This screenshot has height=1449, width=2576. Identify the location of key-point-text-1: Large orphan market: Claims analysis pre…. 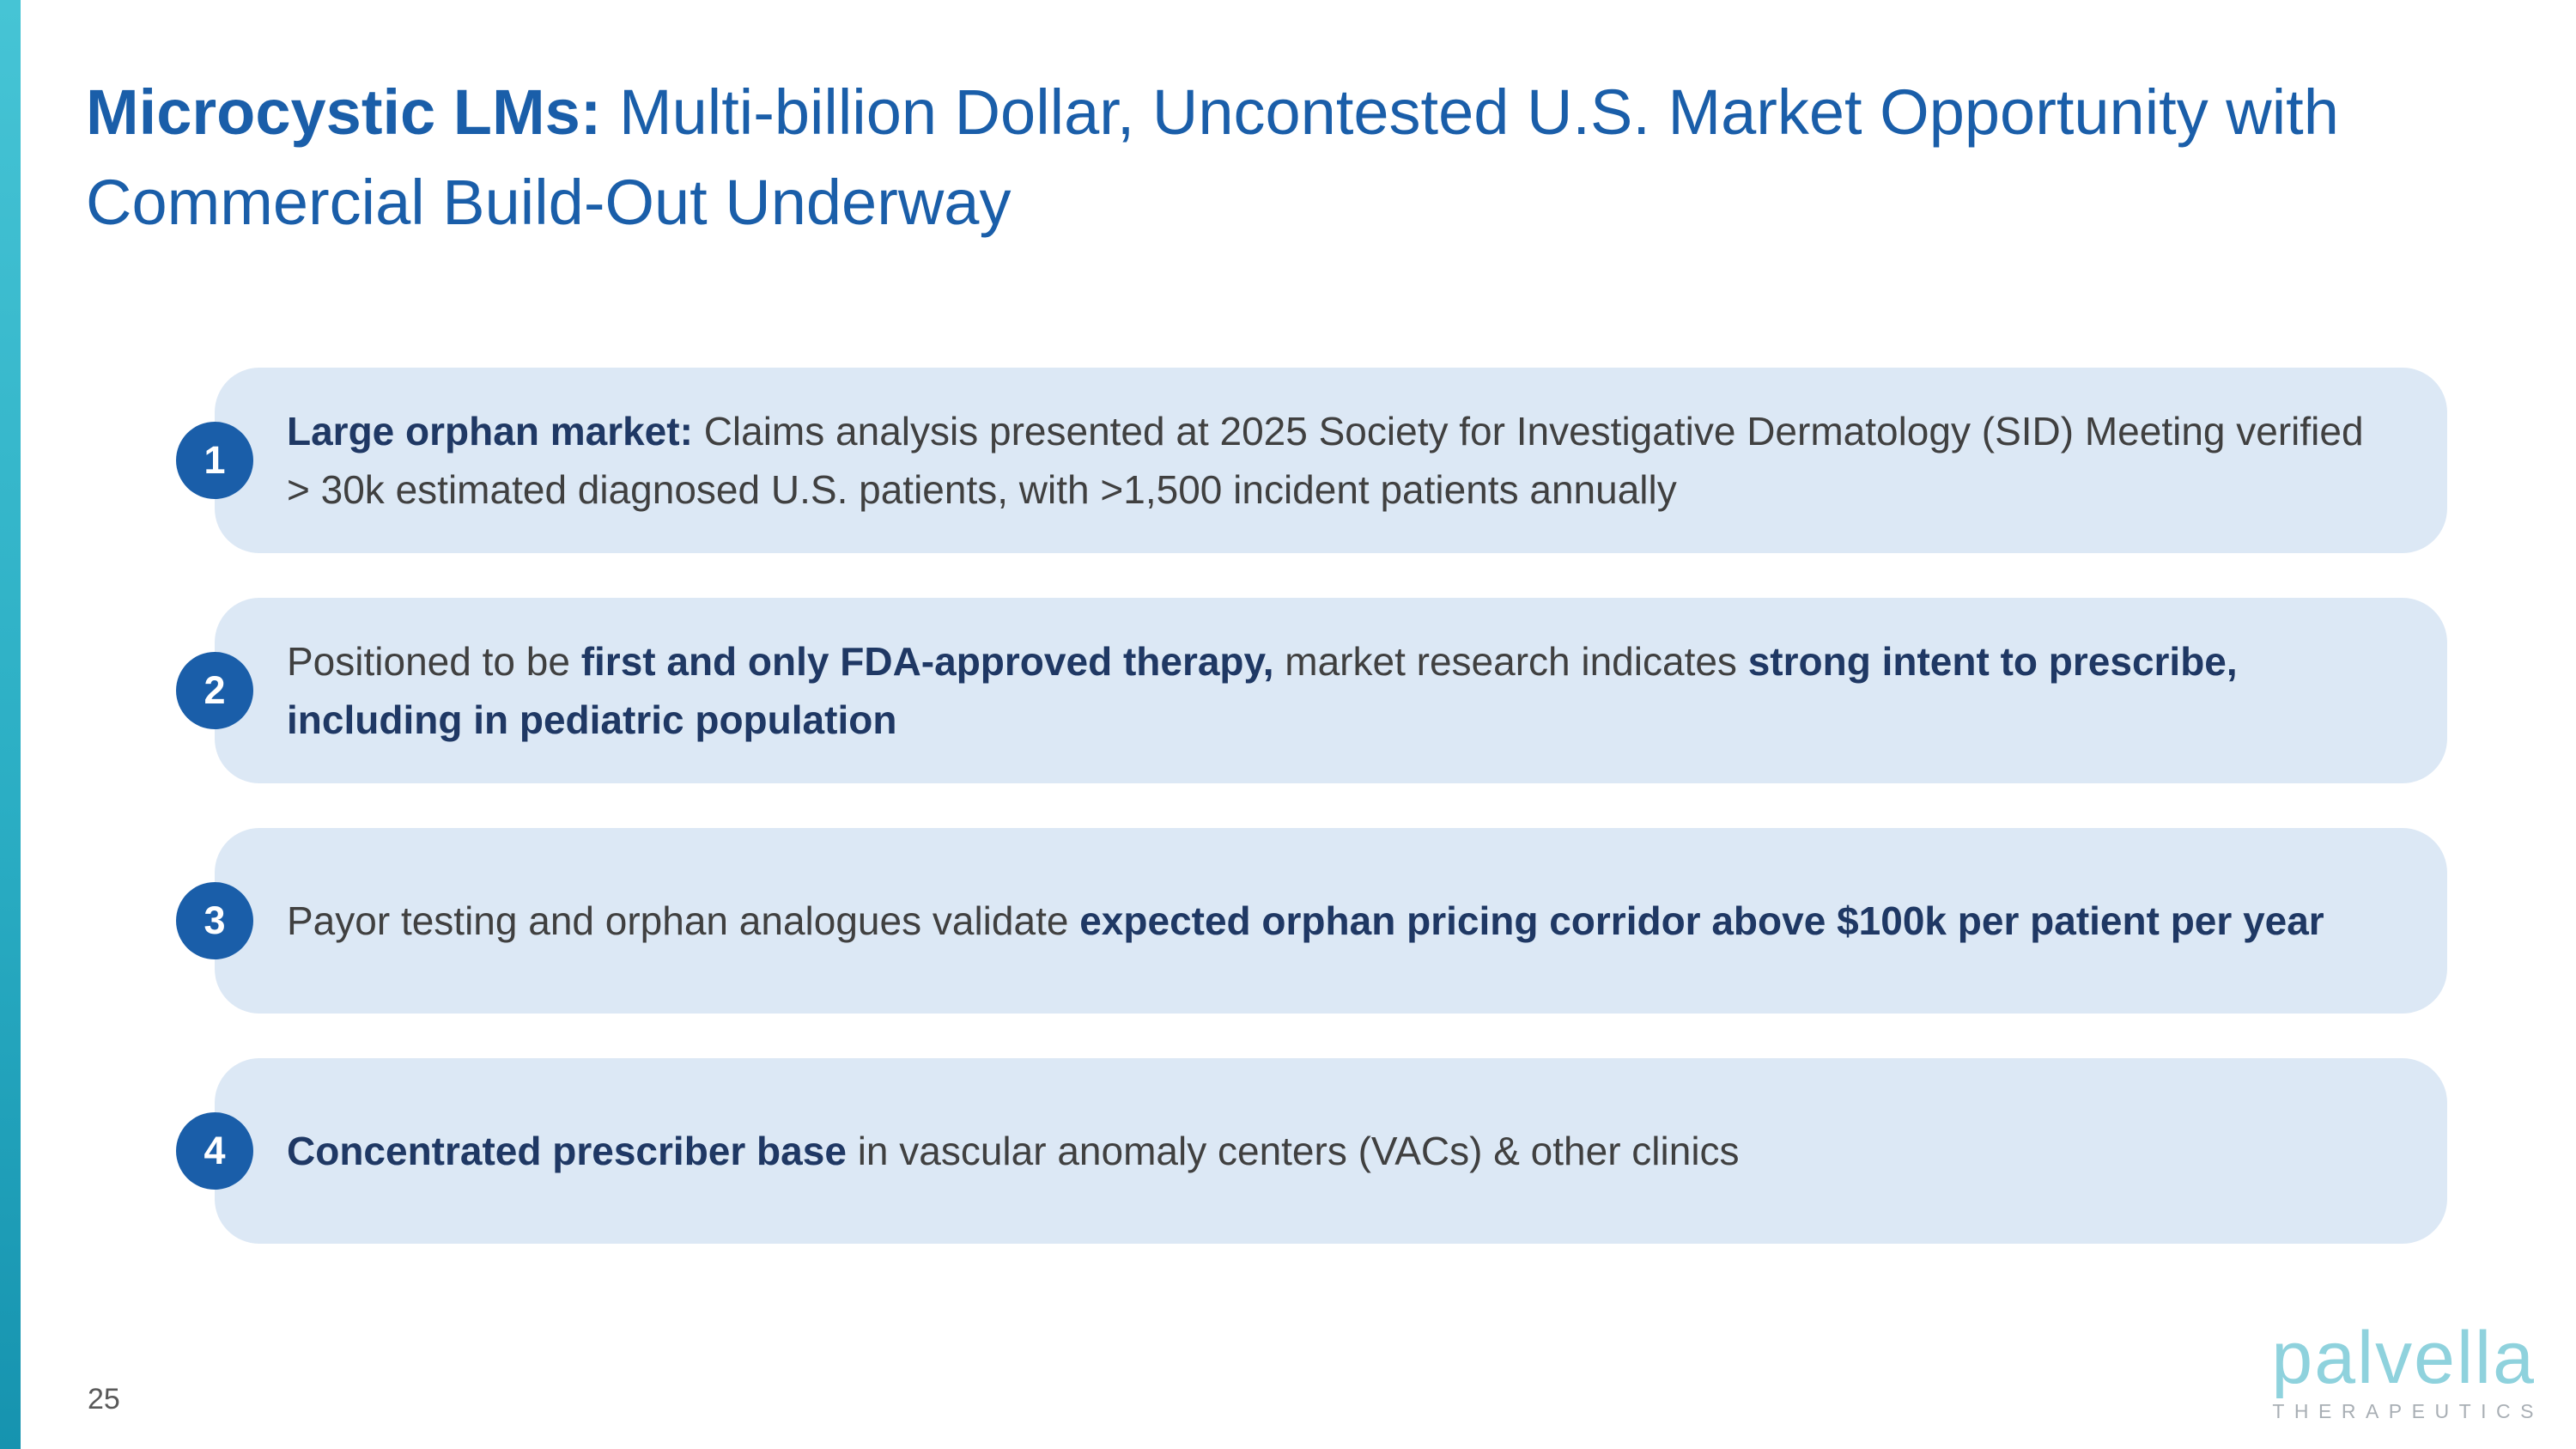
(1328, 461).